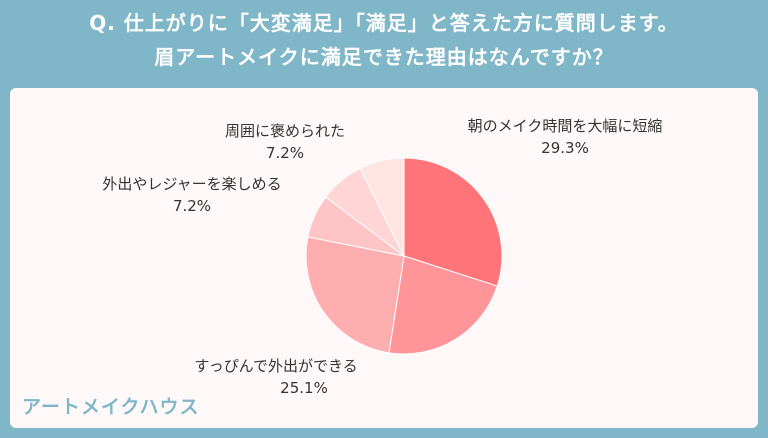 This screenshot has height=438, width=768. What do you see at coordinates (276, 377) in the screenshot?
I see `slice-label-no-makeup: すっぴんで外出ができる 25.1%` at bounding box center [276, 377].